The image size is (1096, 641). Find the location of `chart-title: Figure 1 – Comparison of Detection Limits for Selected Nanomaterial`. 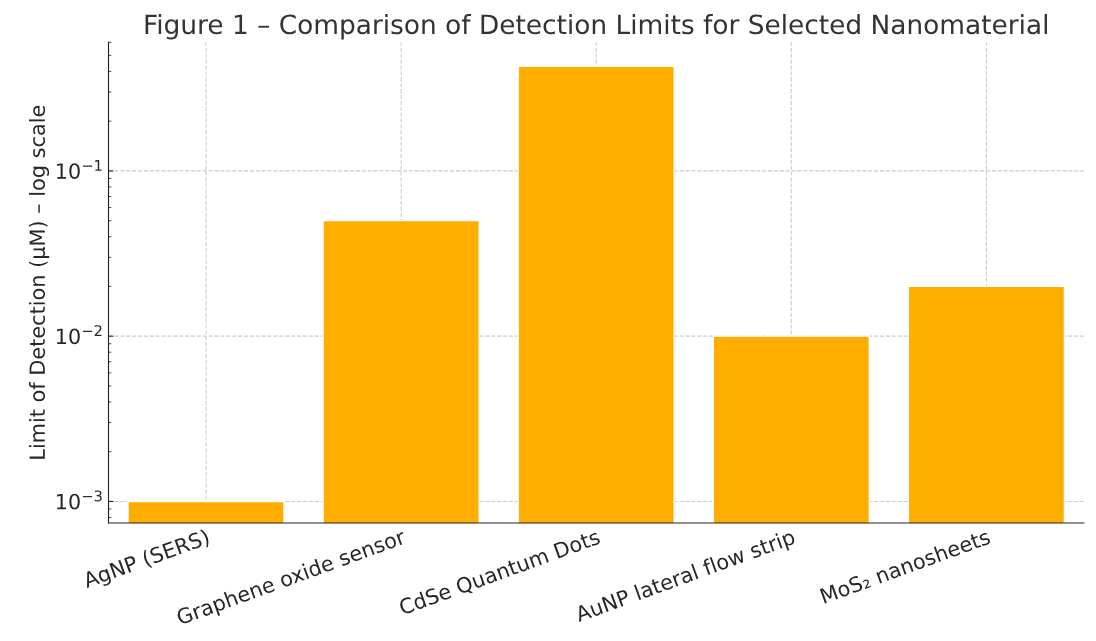

chart-title: Figure 1 – Comparison of Detection Limits for Selected Nanomaterial is located at coordinates (596, 26).